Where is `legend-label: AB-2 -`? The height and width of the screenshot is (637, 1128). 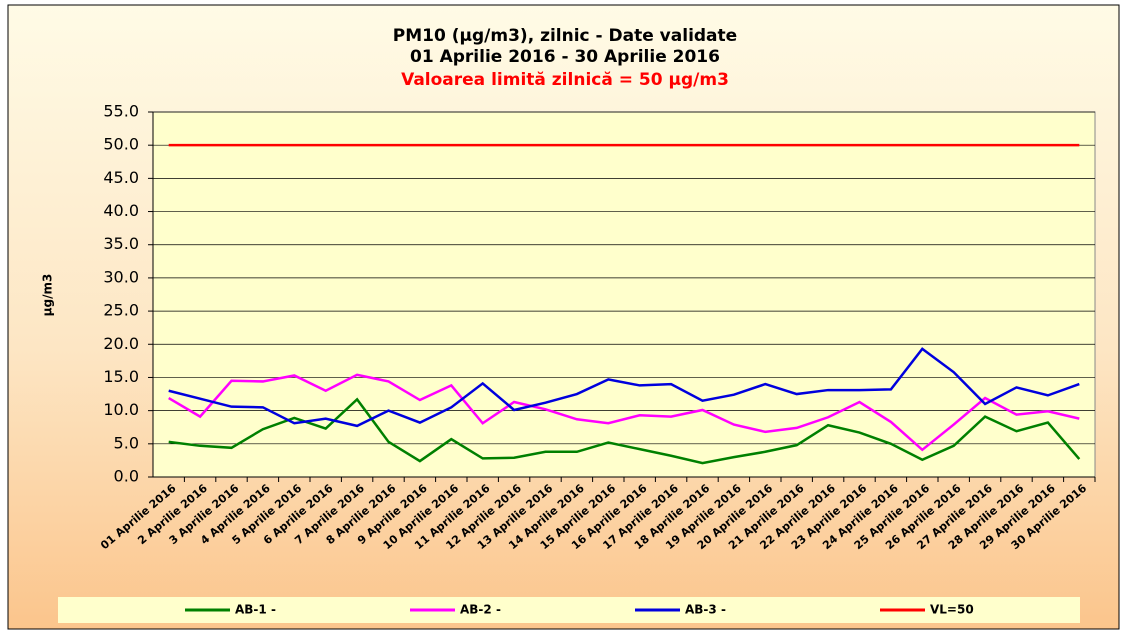
legend-label: AB-2 - is located at coordinates (480, 610).